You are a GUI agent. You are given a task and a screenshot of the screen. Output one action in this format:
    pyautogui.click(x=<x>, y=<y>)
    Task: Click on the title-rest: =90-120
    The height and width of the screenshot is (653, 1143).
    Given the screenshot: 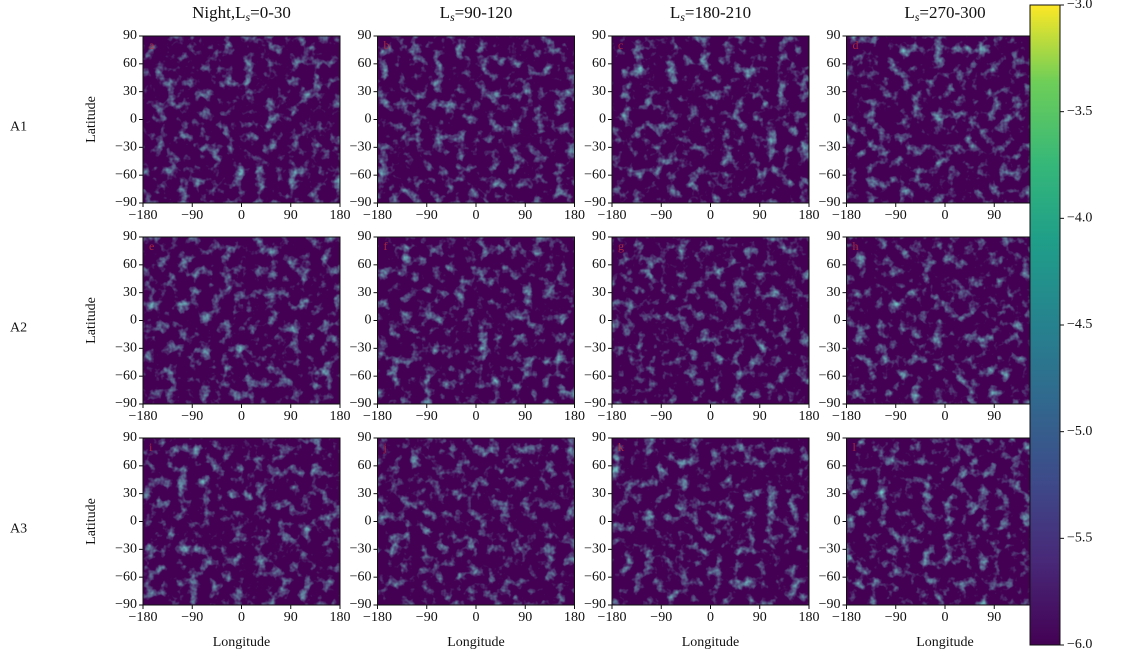 What is the action you would take?
    pyautogui.click(x=484, y=12)
    